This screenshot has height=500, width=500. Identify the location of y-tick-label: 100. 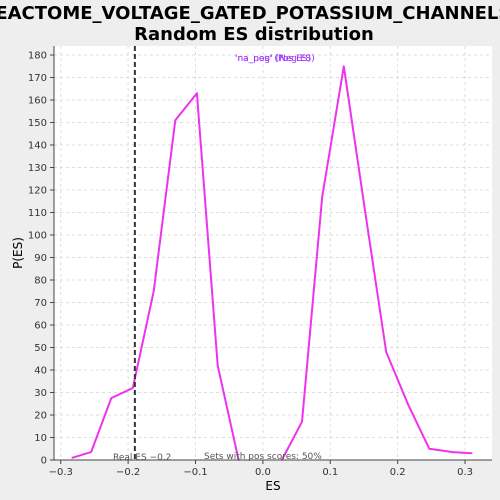
(37, 236).